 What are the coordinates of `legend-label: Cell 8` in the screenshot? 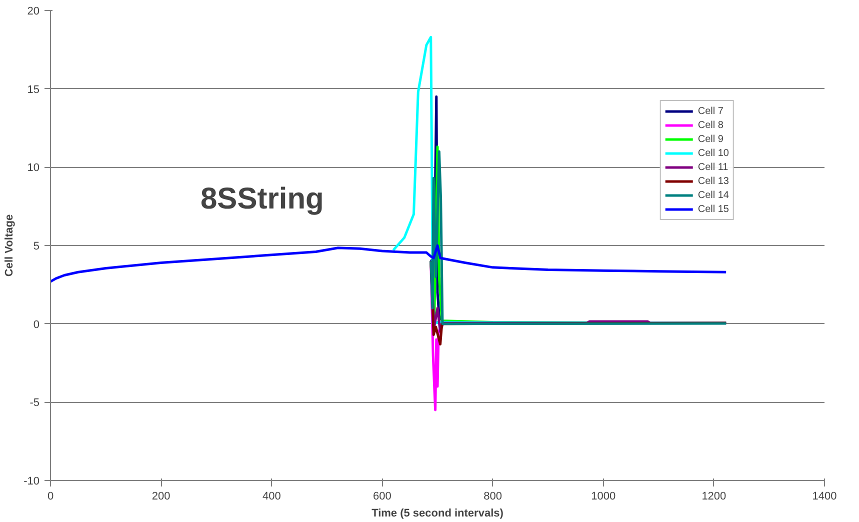 It's located at (711, 125).